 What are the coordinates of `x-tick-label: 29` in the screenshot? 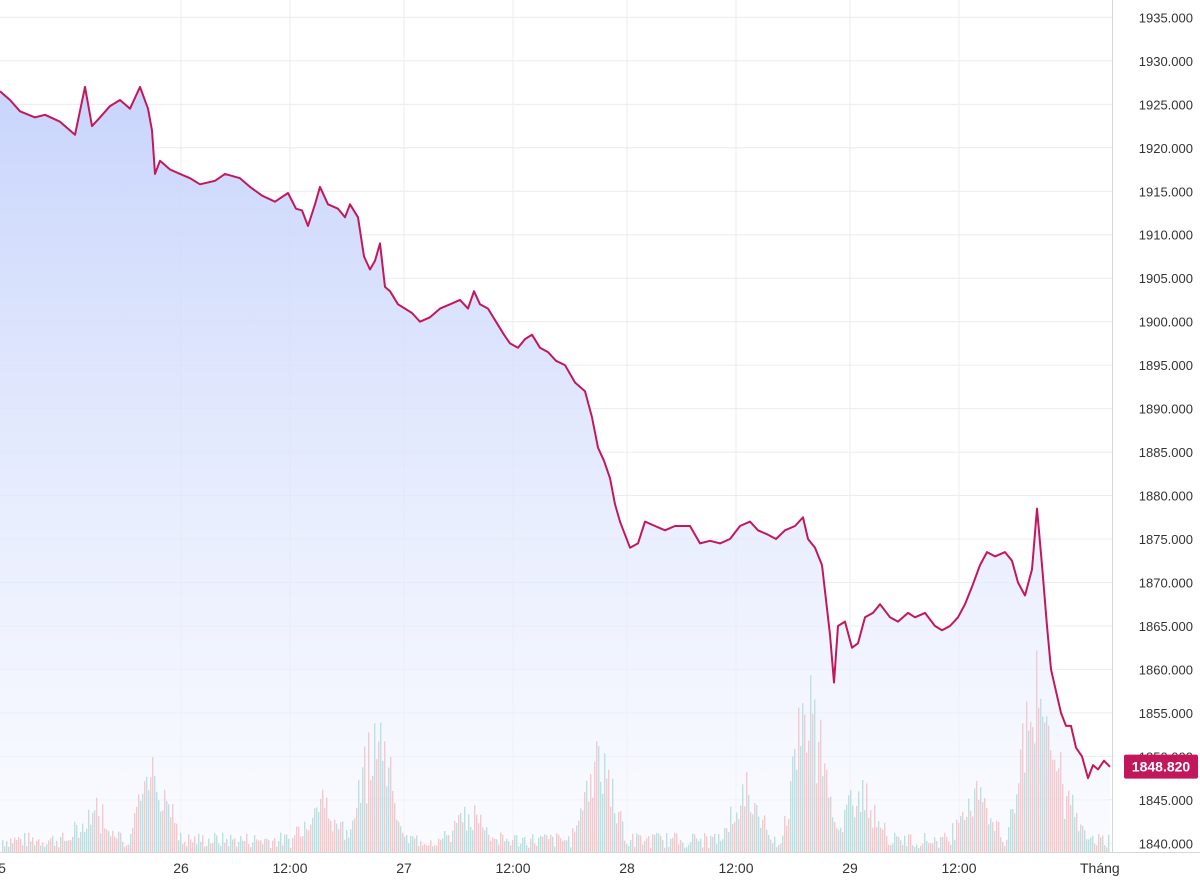 It's located at (850, 868).